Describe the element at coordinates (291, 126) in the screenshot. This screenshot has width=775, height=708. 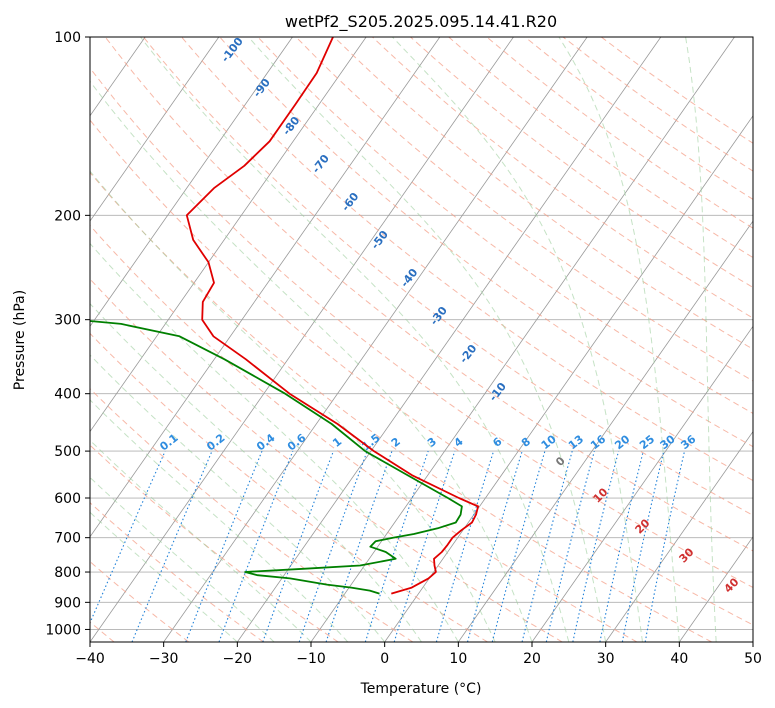
I see `theta-label: -80` at that location.